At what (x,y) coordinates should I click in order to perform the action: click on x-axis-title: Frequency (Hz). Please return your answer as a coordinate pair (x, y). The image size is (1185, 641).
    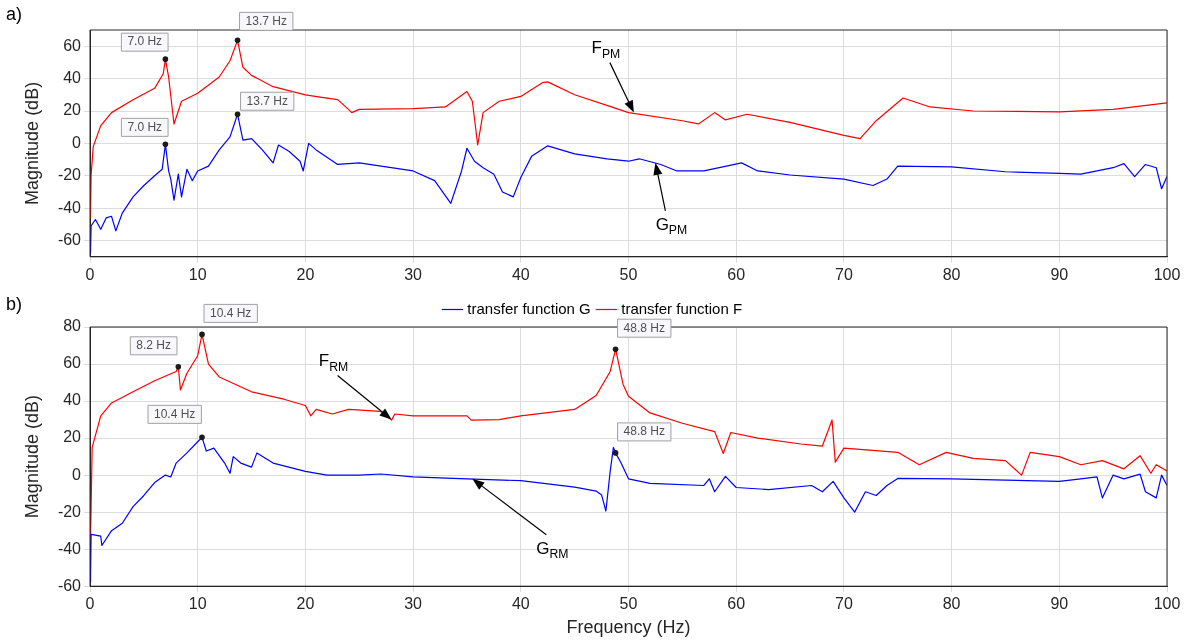
    Looking at the image, I should click on (628, 627).